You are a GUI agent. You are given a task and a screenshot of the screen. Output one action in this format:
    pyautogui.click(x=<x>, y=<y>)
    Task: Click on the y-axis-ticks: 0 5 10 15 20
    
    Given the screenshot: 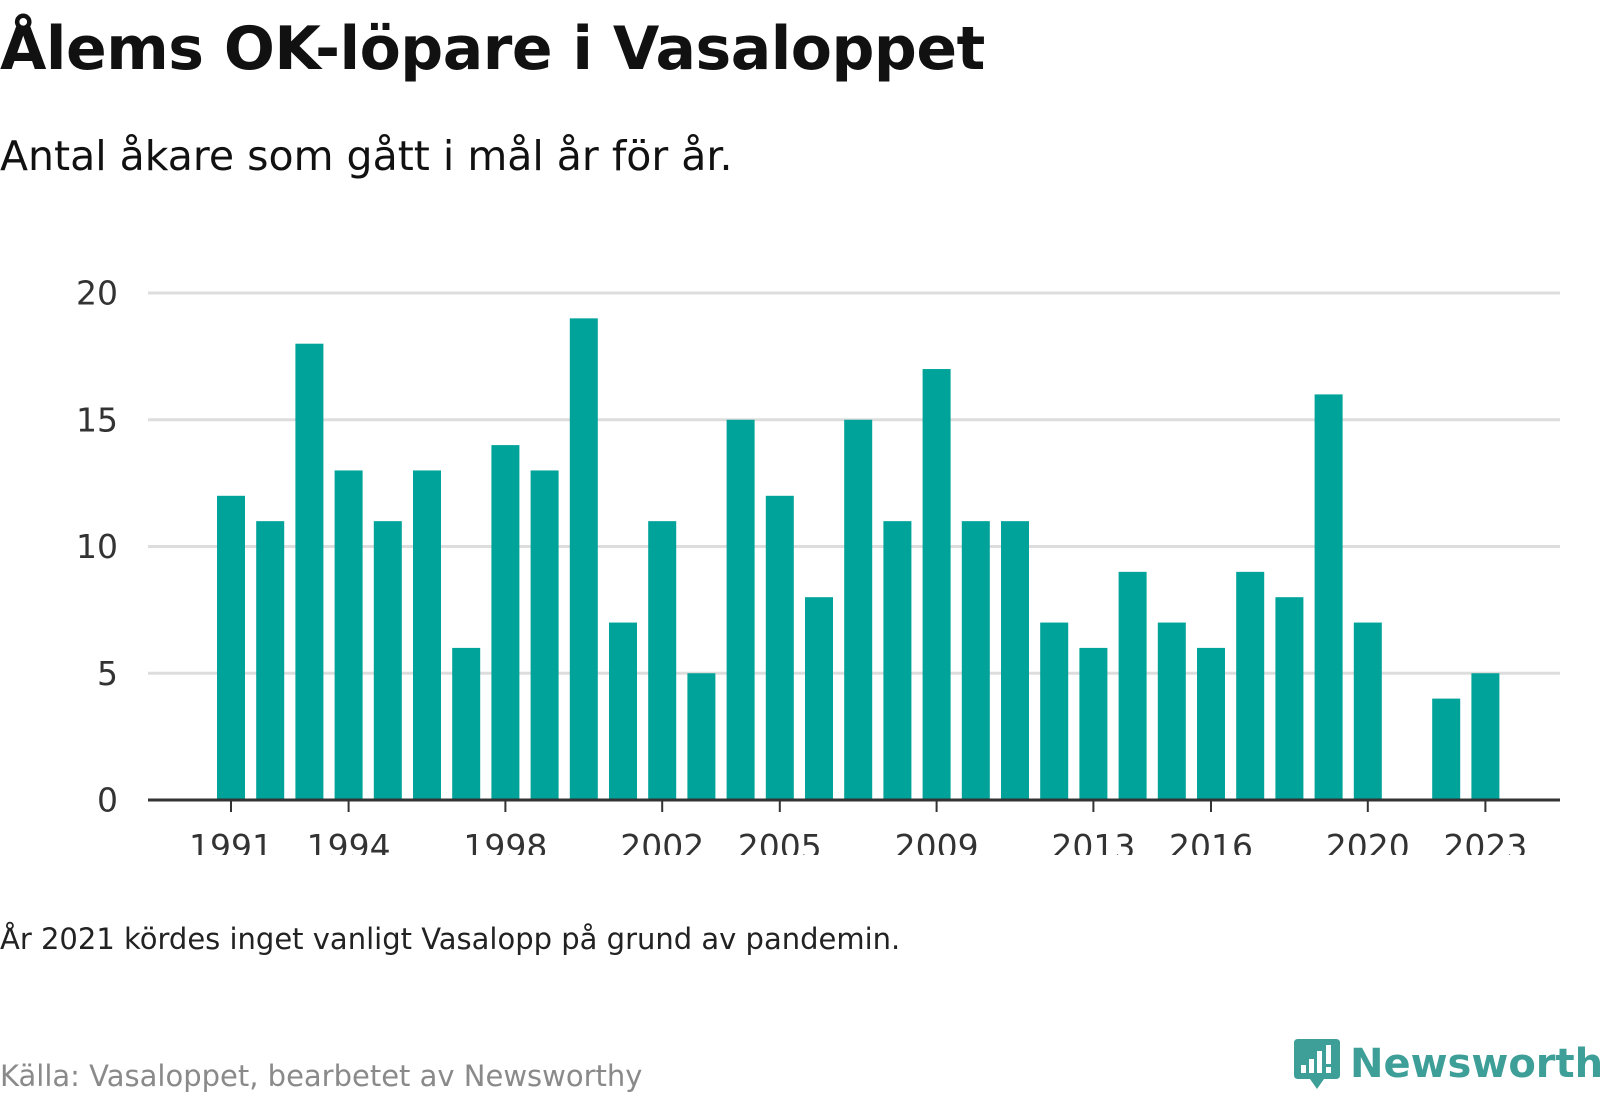 What is the action you would take?
    pyautogui.click(x=97, y=547)
    